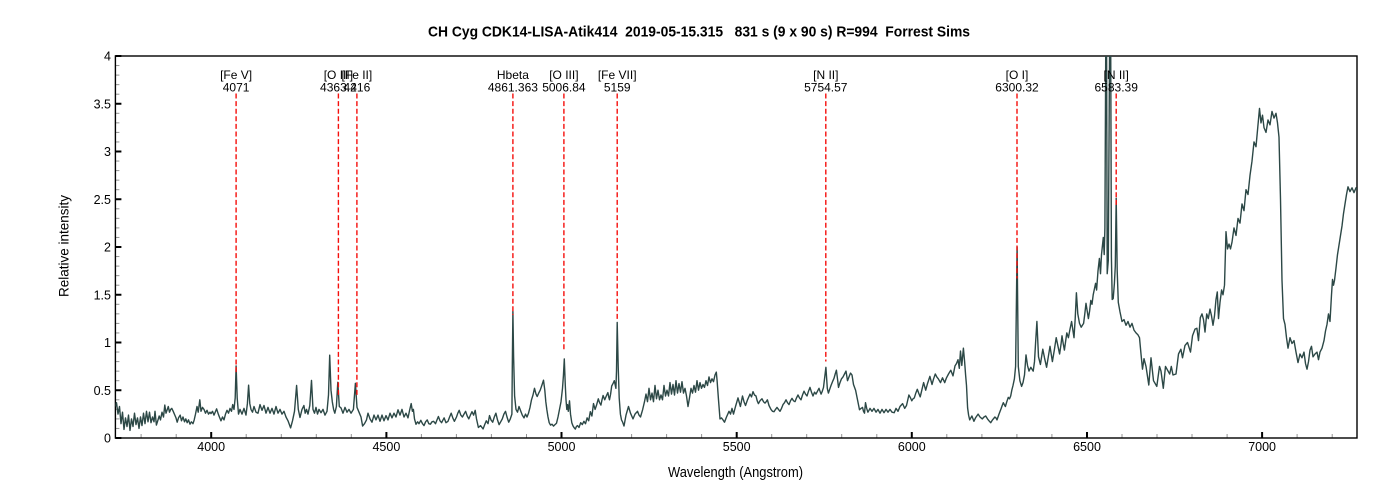 The image size is (1400, 500). What do you see at coordinates (912, 447) in the screenshot?
I see `svg-text: 6000` at bounding box center [912, 447].